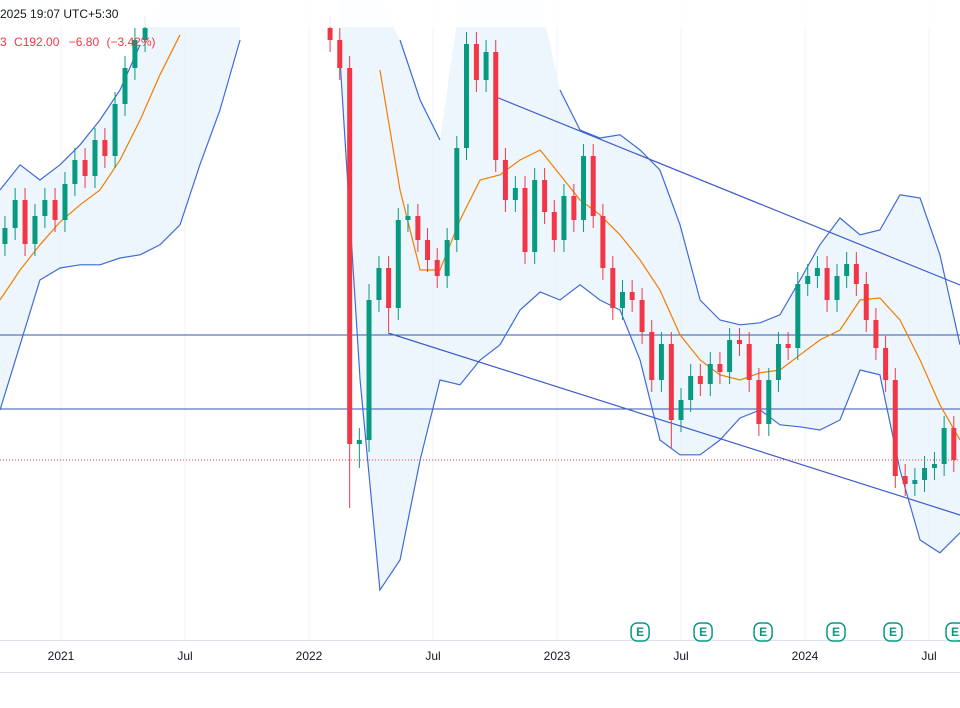 Image resolution: width=960 pixels, height=708 pixels. I want to click on change: −6.80, so click(84, 42).